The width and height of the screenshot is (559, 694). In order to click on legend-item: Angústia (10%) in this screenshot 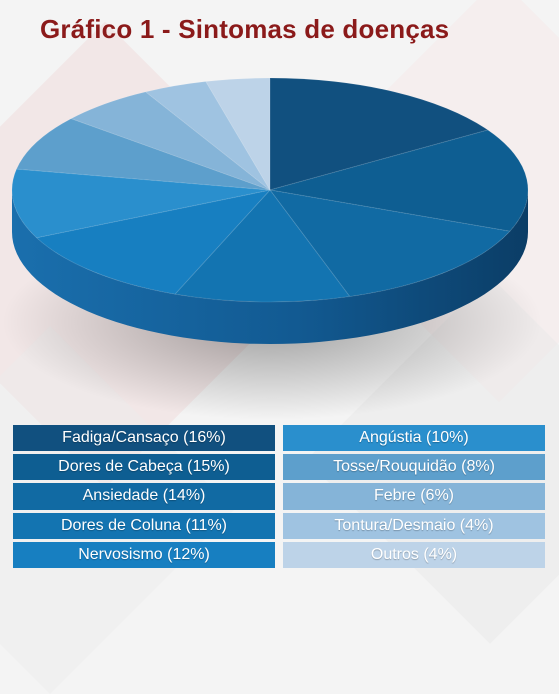, I will do `click(414, 438)`.